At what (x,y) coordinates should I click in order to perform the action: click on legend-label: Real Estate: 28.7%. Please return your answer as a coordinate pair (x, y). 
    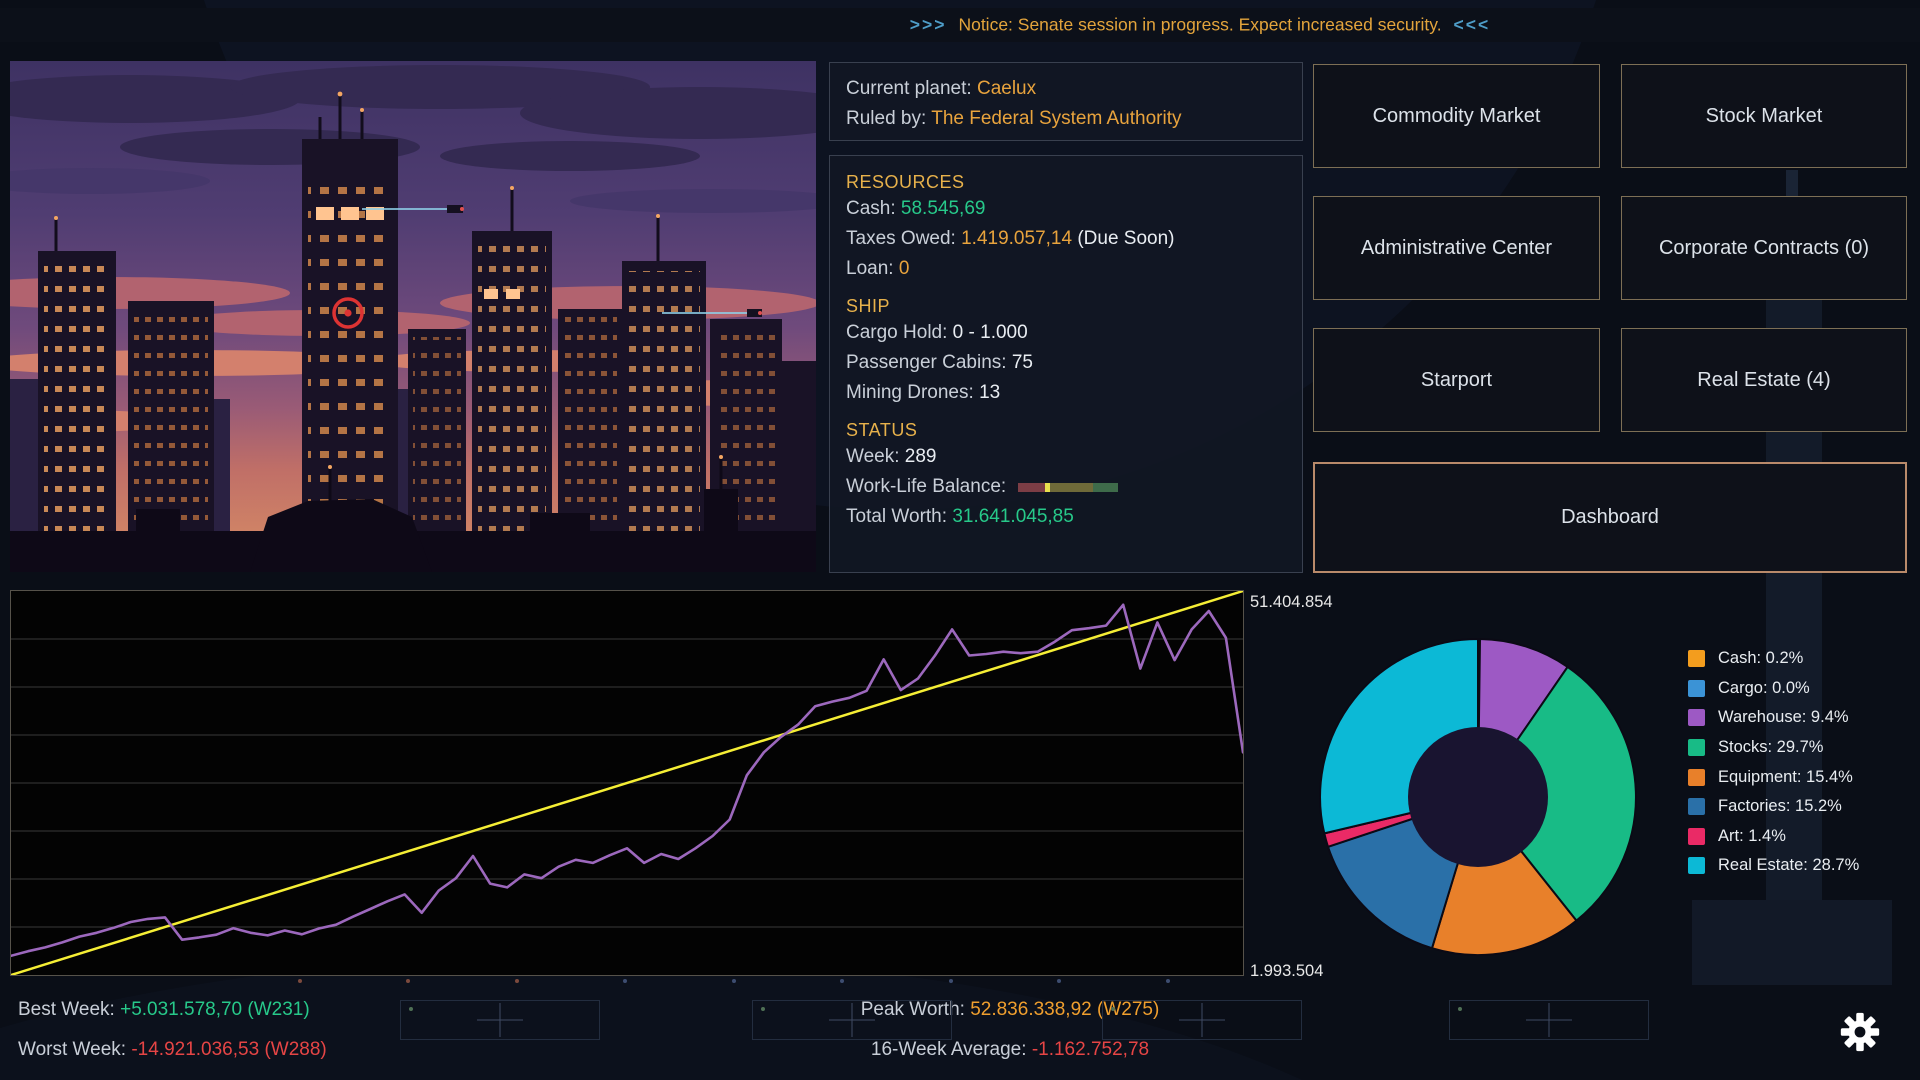
    Looking at the image, I should click on (1789, 865).